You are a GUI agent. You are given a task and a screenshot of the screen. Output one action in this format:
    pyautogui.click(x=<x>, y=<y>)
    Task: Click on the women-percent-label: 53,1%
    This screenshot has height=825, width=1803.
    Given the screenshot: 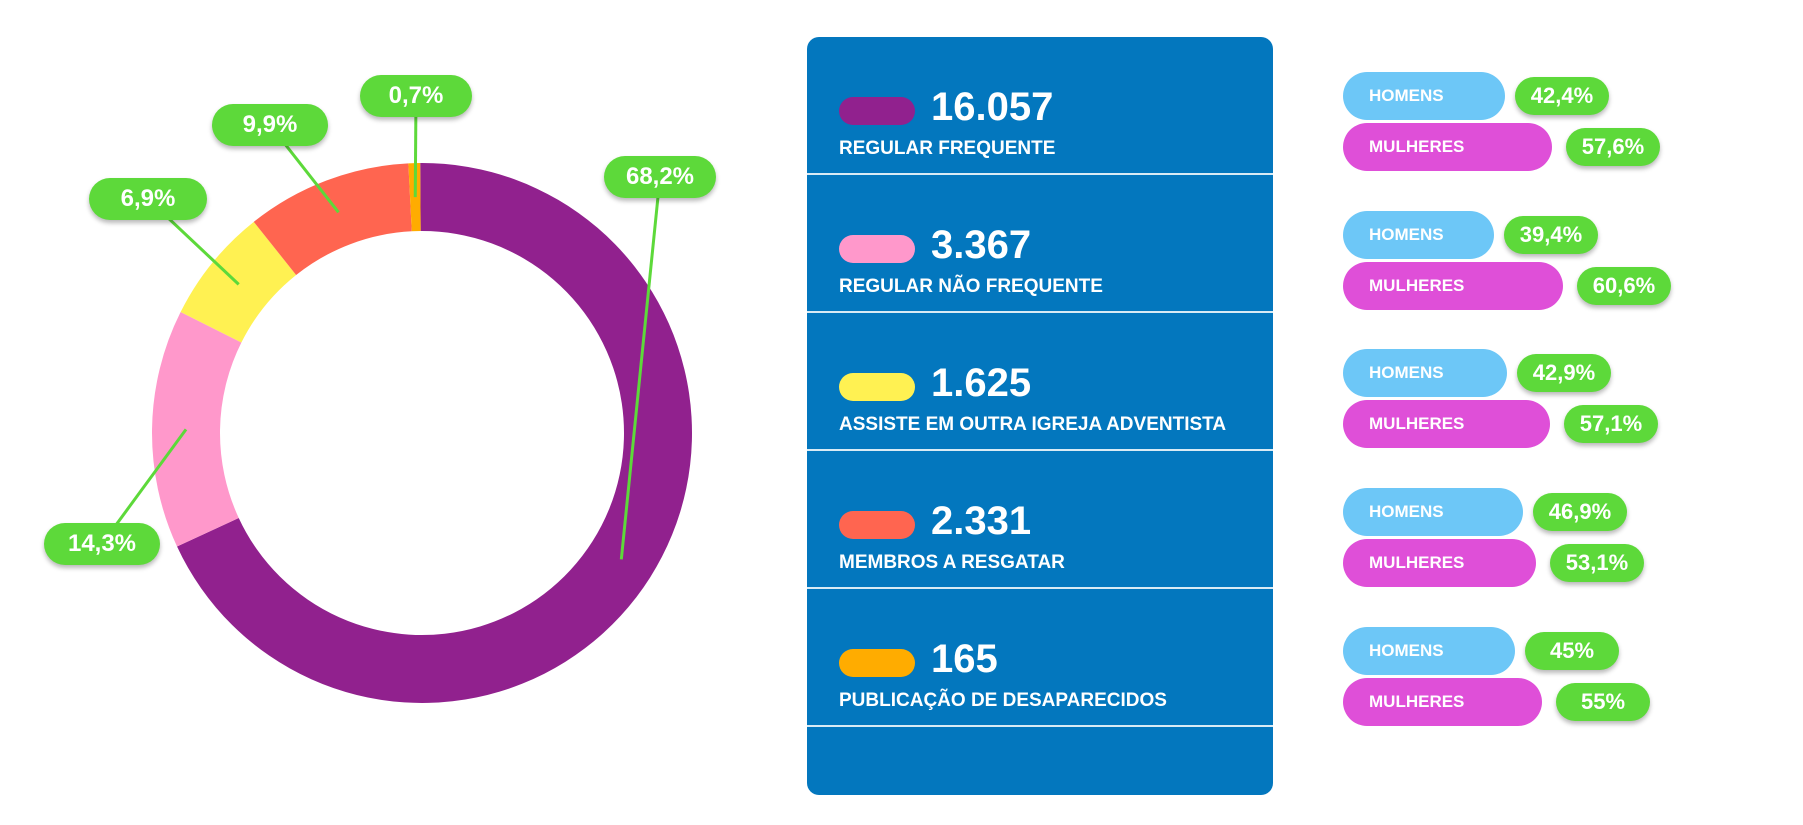 What is the action you would take?
    pyautogui.click(x=1597, y=563)
    